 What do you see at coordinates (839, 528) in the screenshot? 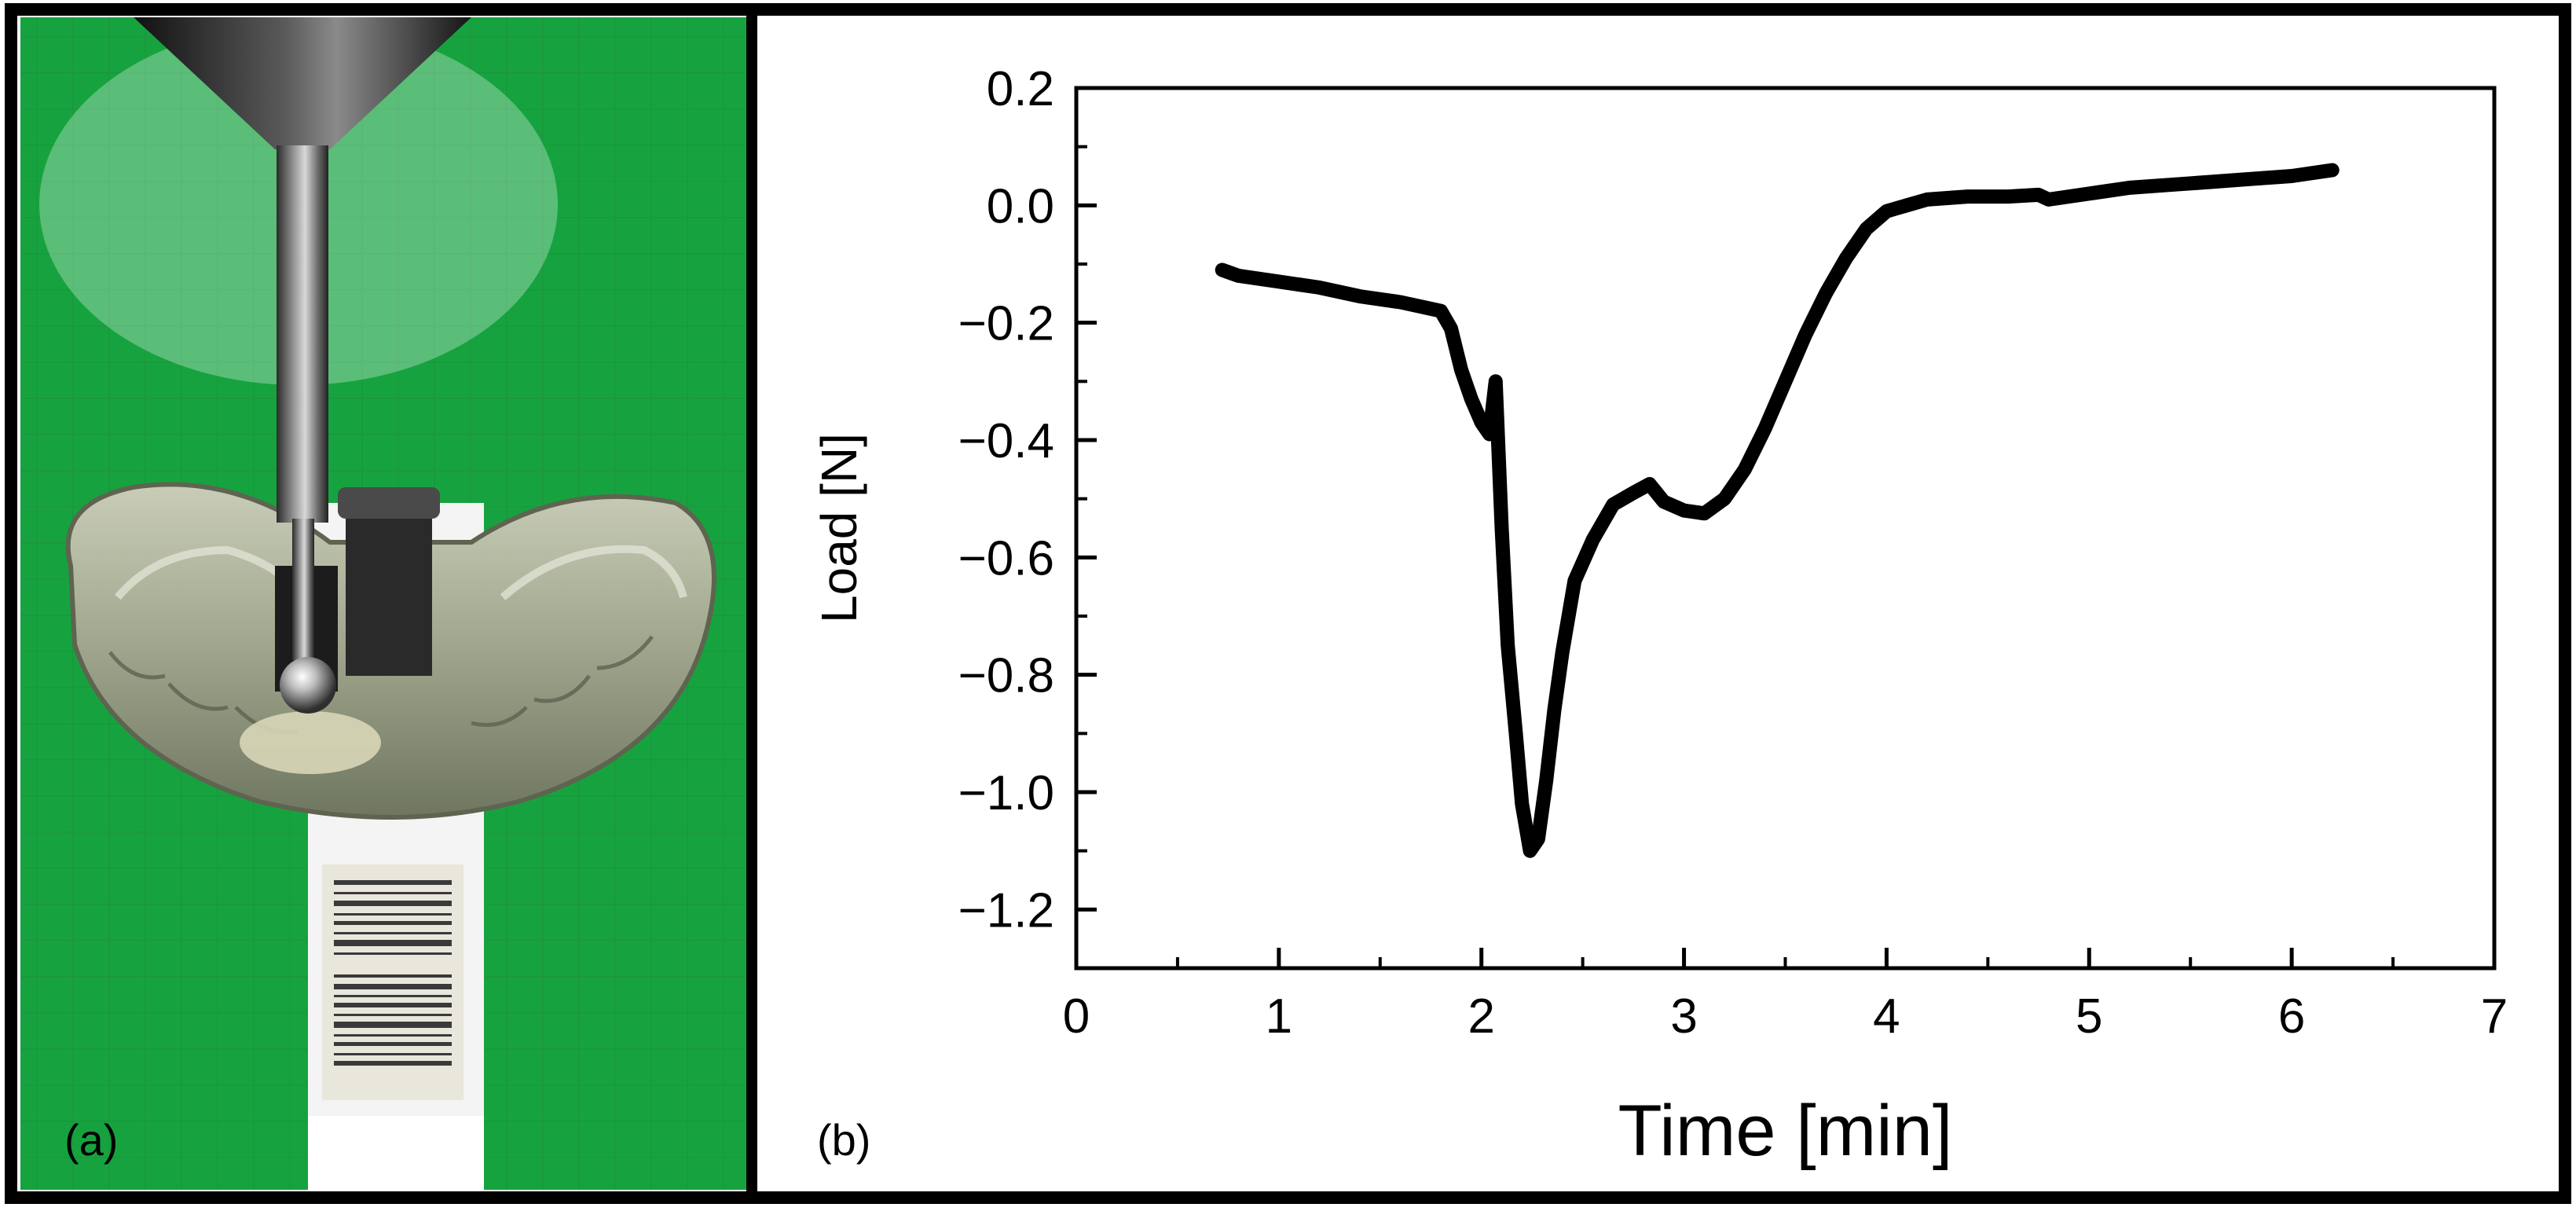
I see `y-axis-label: Load [N]` at bounding box center [839, 528].